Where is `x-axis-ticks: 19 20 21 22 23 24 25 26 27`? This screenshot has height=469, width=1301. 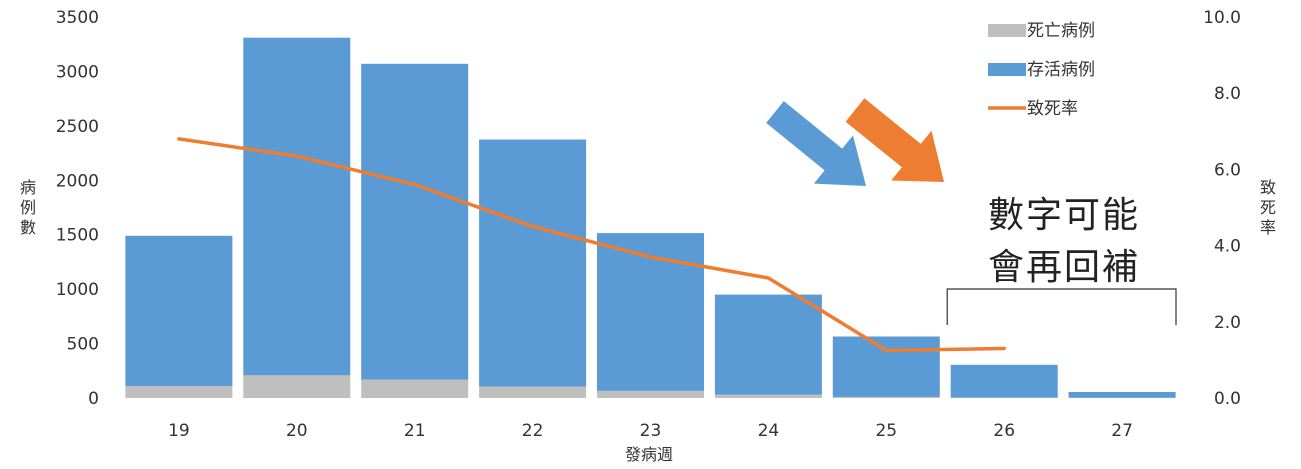
x-axis-ticks: 19 20 21 22 23 24 25 26 27 is located at coordinates (650, 431).